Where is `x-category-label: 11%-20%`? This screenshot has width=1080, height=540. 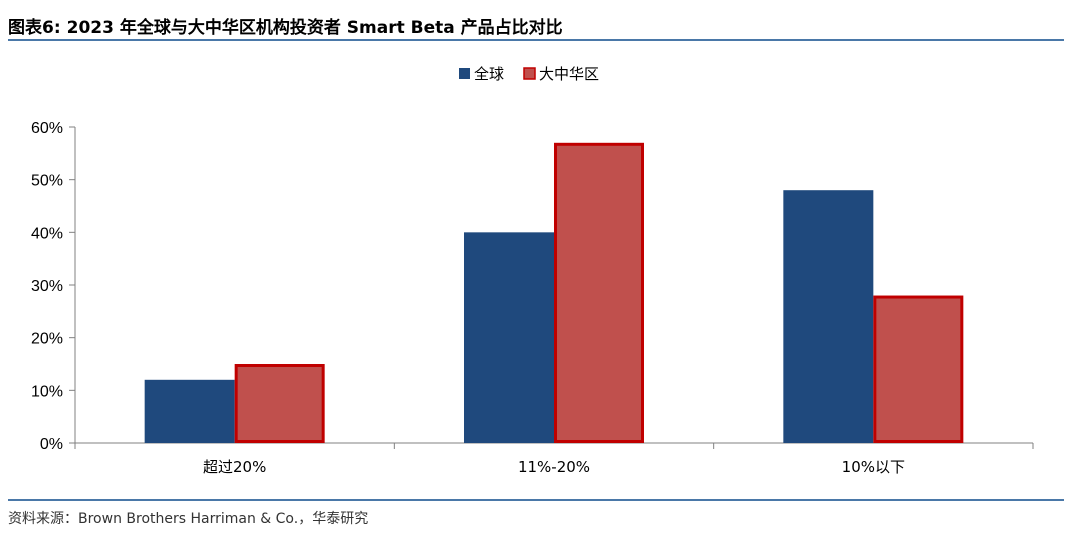
x-category-label: 11%-20% is located at coordinates (554, 467).